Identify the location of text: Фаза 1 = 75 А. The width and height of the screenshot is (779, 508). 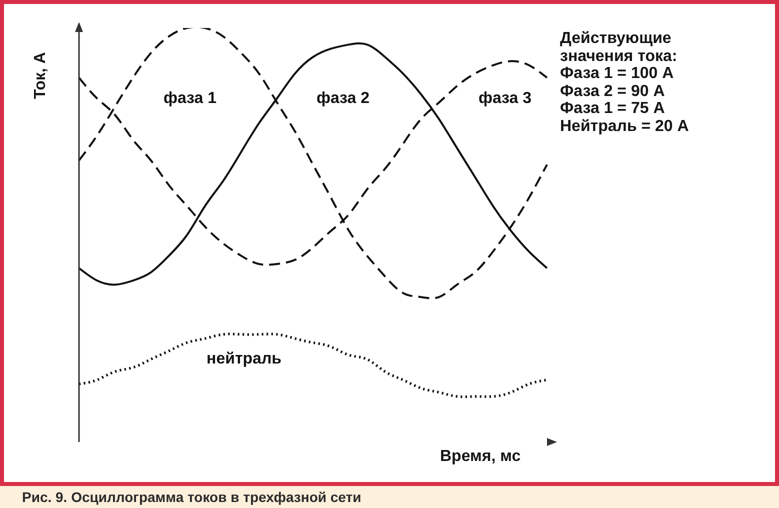
(612, 108).